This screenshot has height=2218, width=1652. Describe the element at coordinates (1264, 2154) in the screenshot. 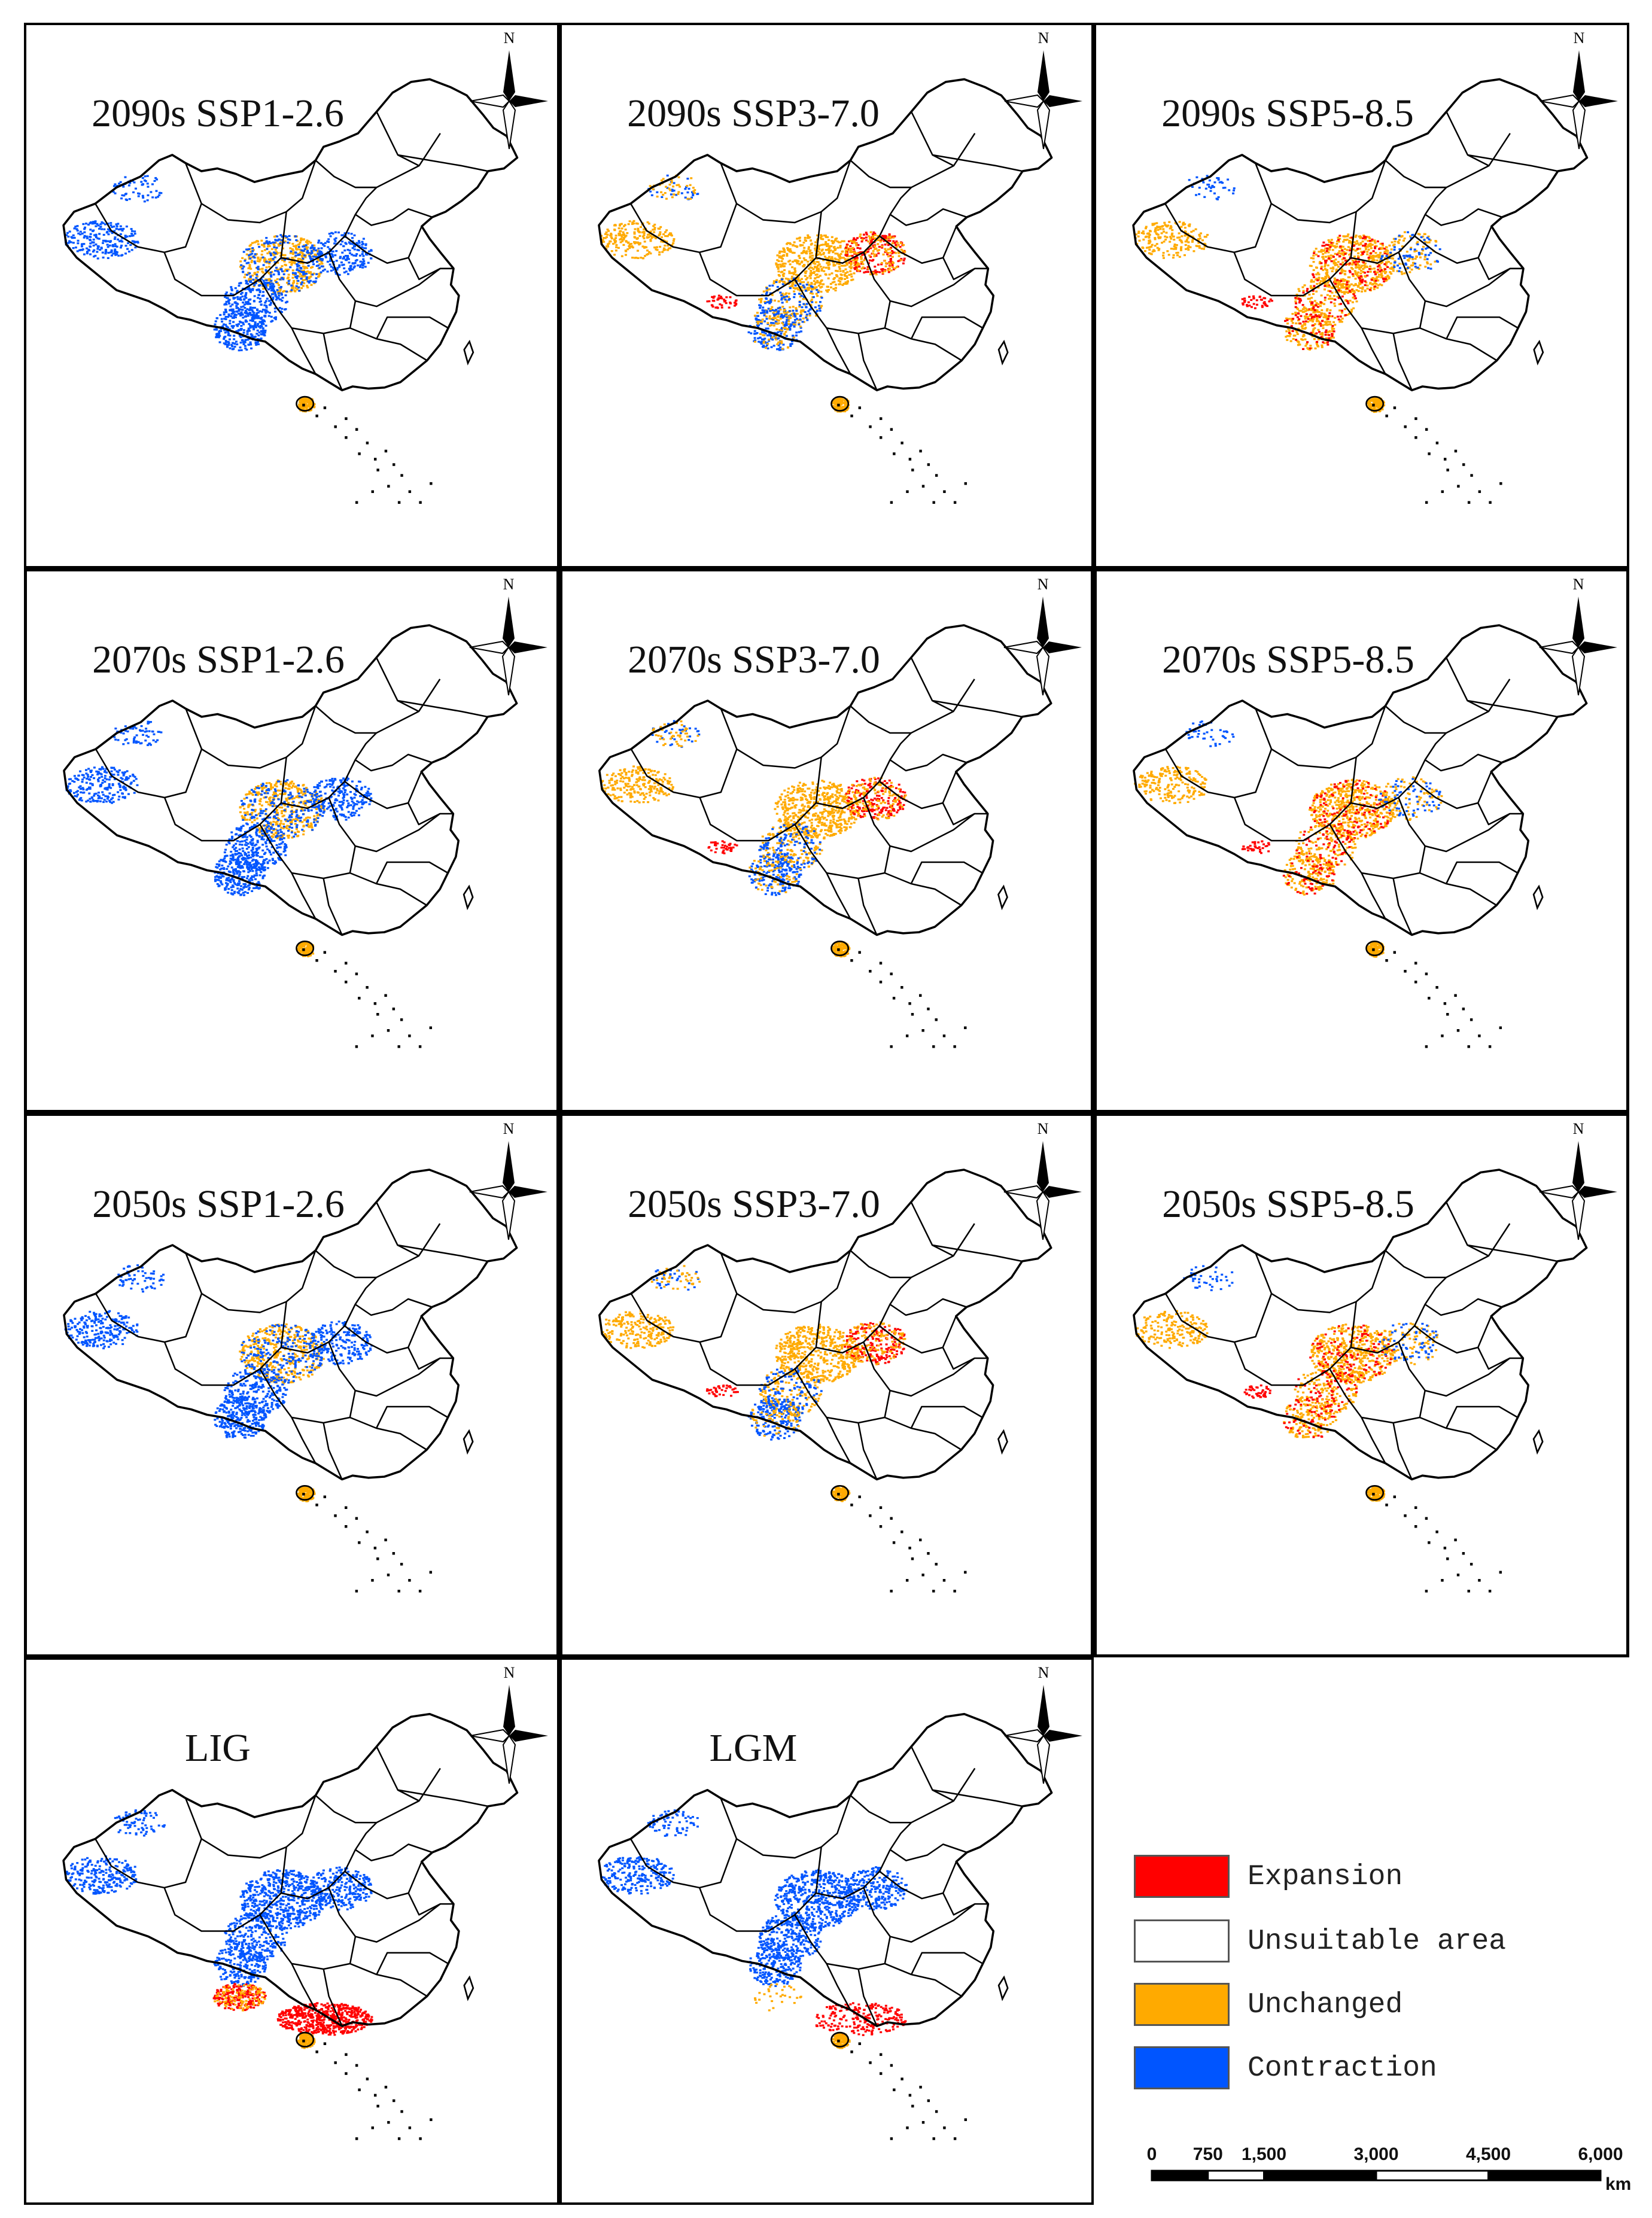

I see `scale-tick-label: 1,500` at that location.